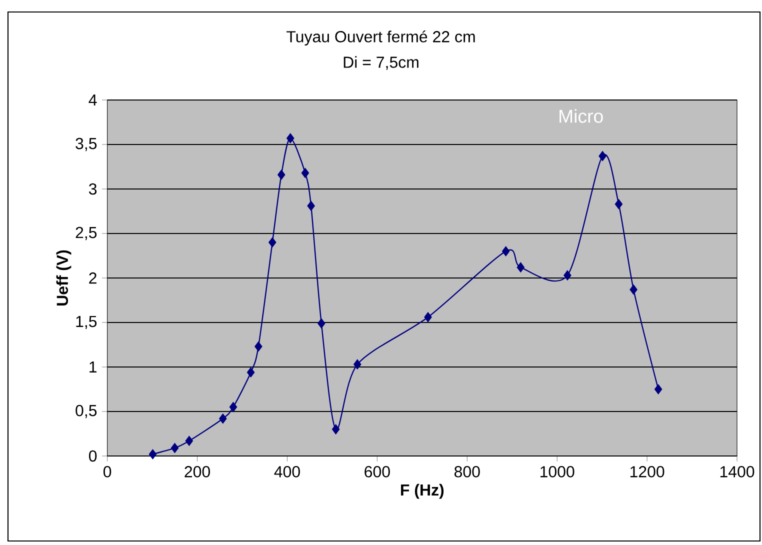 This screenshot has width=762, height=545. What do you see at coordinates (86, 233) in the screenshot?
I see `y-tick-label: 2,5` at bounding box center [86, 233].